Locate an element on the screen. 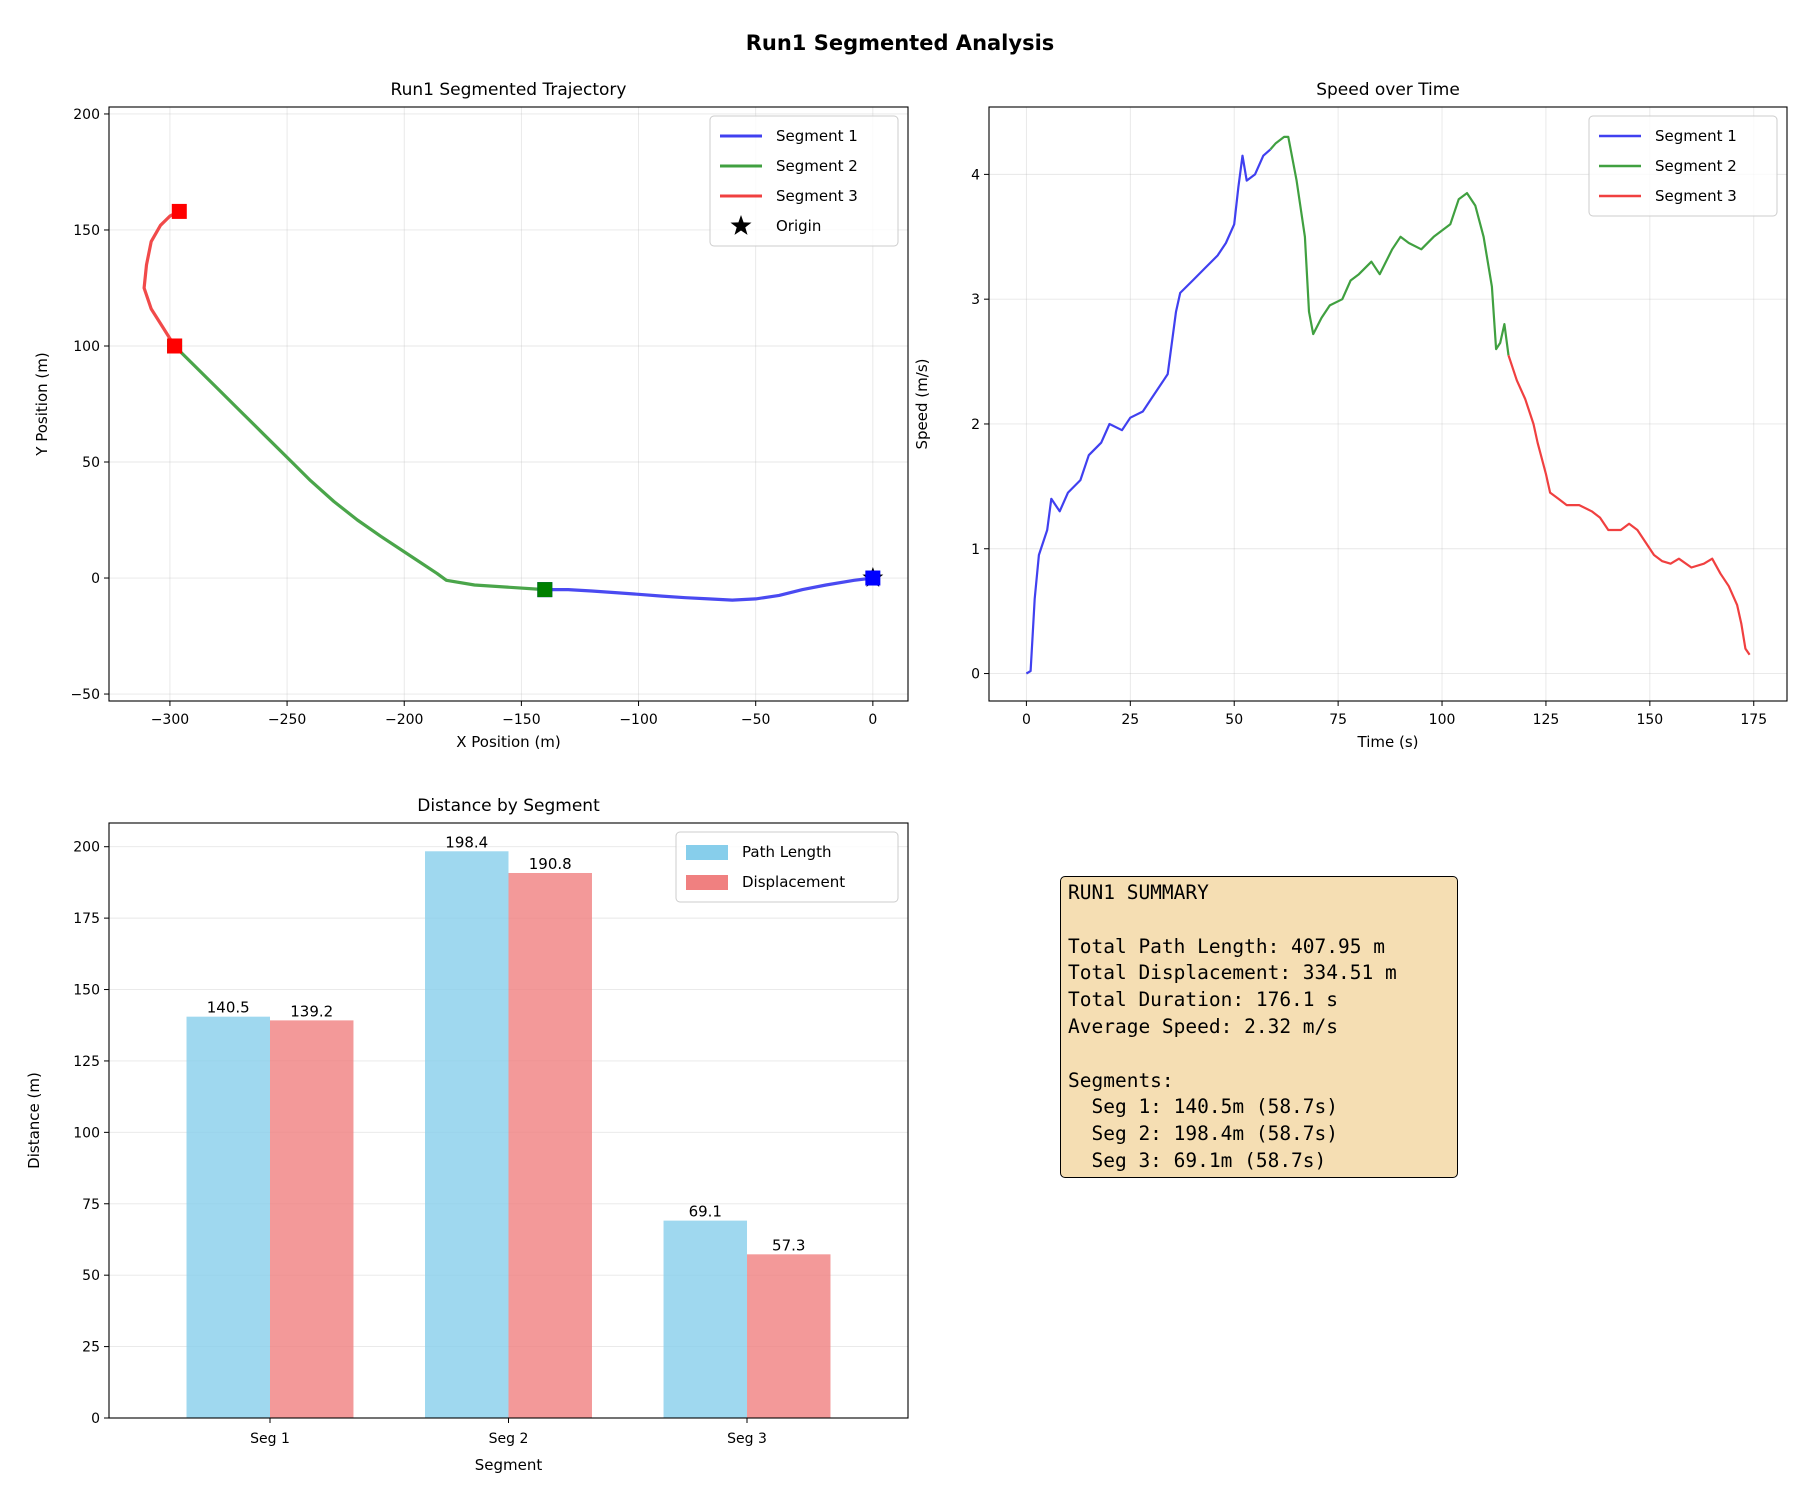 The width and height of the screenshot is (1800, 1500). chart-title: Run1 Segmented Trajectory is located at coordinates (509, 90).